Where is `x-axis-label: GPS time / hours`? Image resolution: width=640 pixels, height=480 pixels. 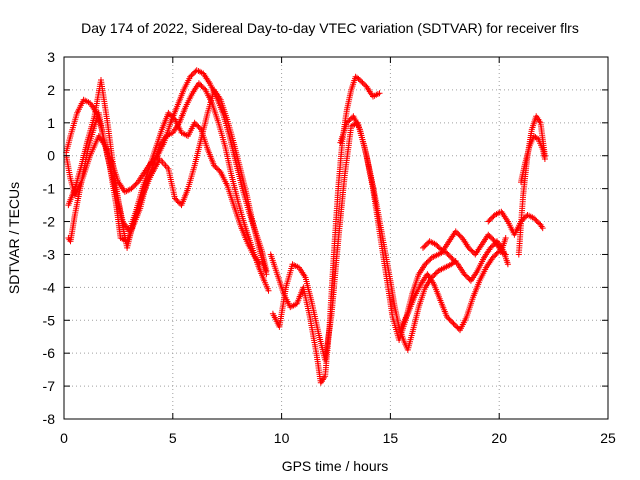
x-axis-label: GPS time / hours is located at coordinates (335, 466).